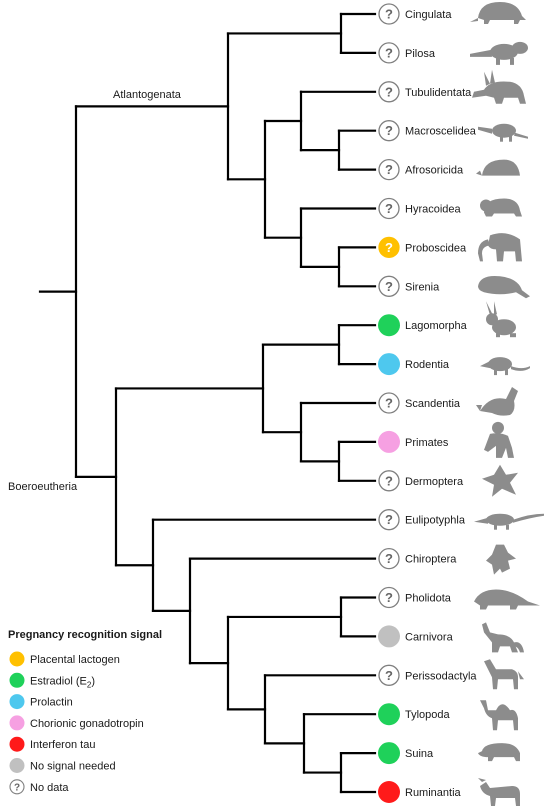 The width and height of the screenshot is (550, 808). Describe the element at coordinates (51, 703) in the screenshot. I see `legend-label: Prolactin` at that location.